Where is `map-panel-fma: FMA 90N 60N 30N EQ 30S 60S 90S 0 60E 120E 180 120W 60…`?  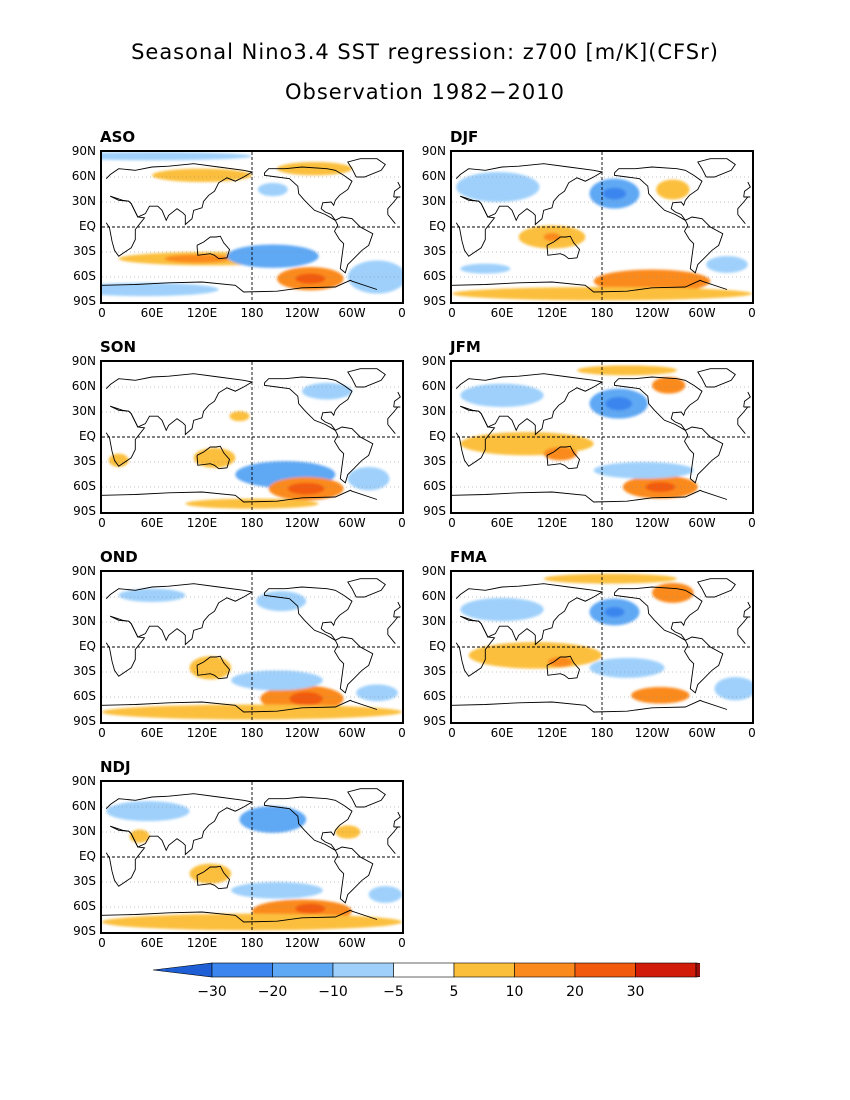
map-panel-fma: FMA 90N 60N 30N EQ 30S 60S 90S 0 60E 120E 180 120W 60… is located at coordinates (614, 653).